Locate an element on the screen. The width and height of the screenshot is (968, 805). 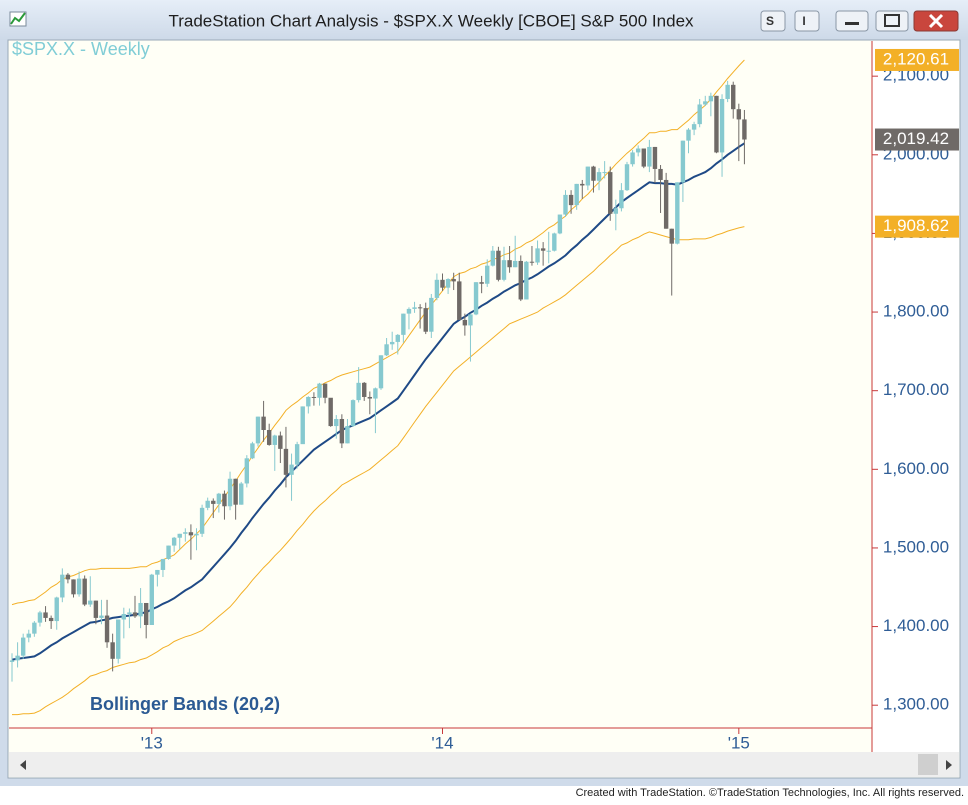
i-button is located at coordinates (807, 21).